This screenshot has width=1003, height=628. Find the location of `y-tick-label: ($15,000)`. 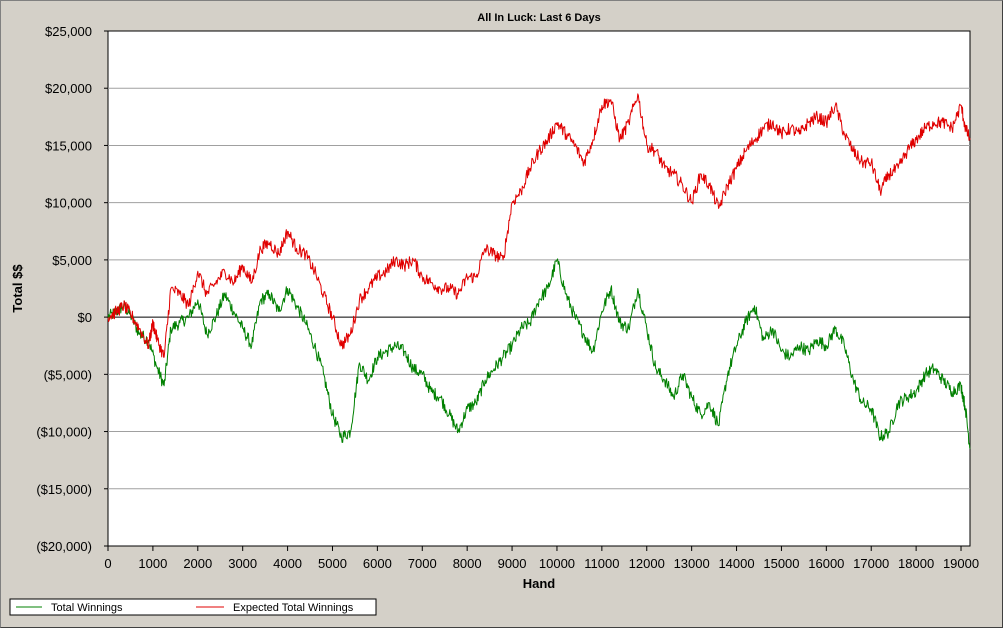

y-tick-label: ($15,000) is located at coordinates (64, 489).